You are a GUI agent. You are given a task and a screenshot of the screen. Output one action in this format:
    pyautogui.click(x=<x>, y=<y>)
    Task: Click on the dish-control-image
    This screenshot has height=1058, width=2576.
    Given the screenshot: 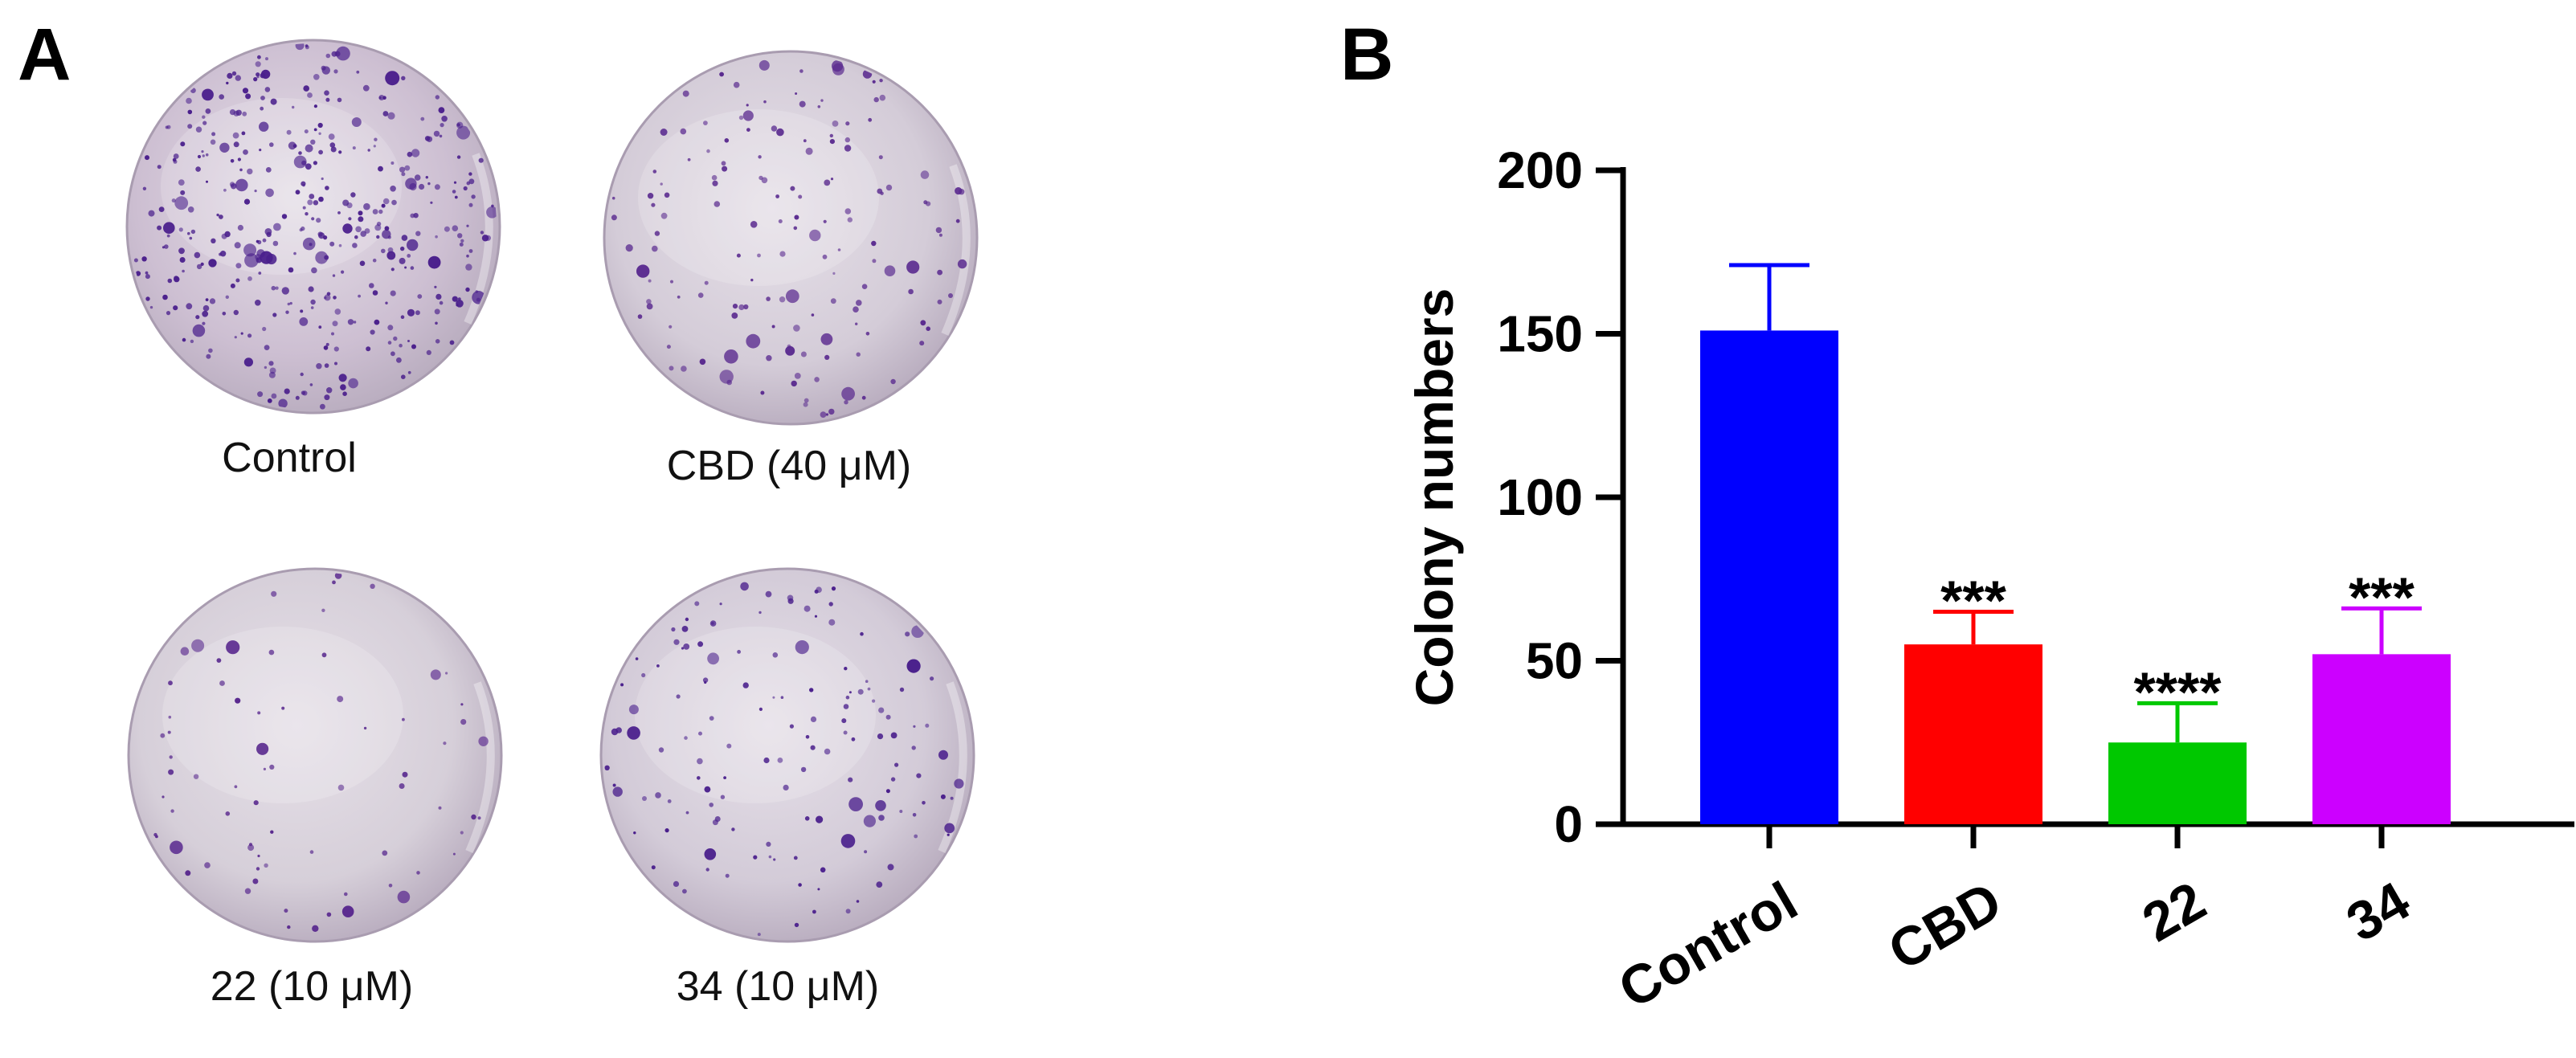 What is the action you would take?
    pyautogui.click(x=313, y=227)
    